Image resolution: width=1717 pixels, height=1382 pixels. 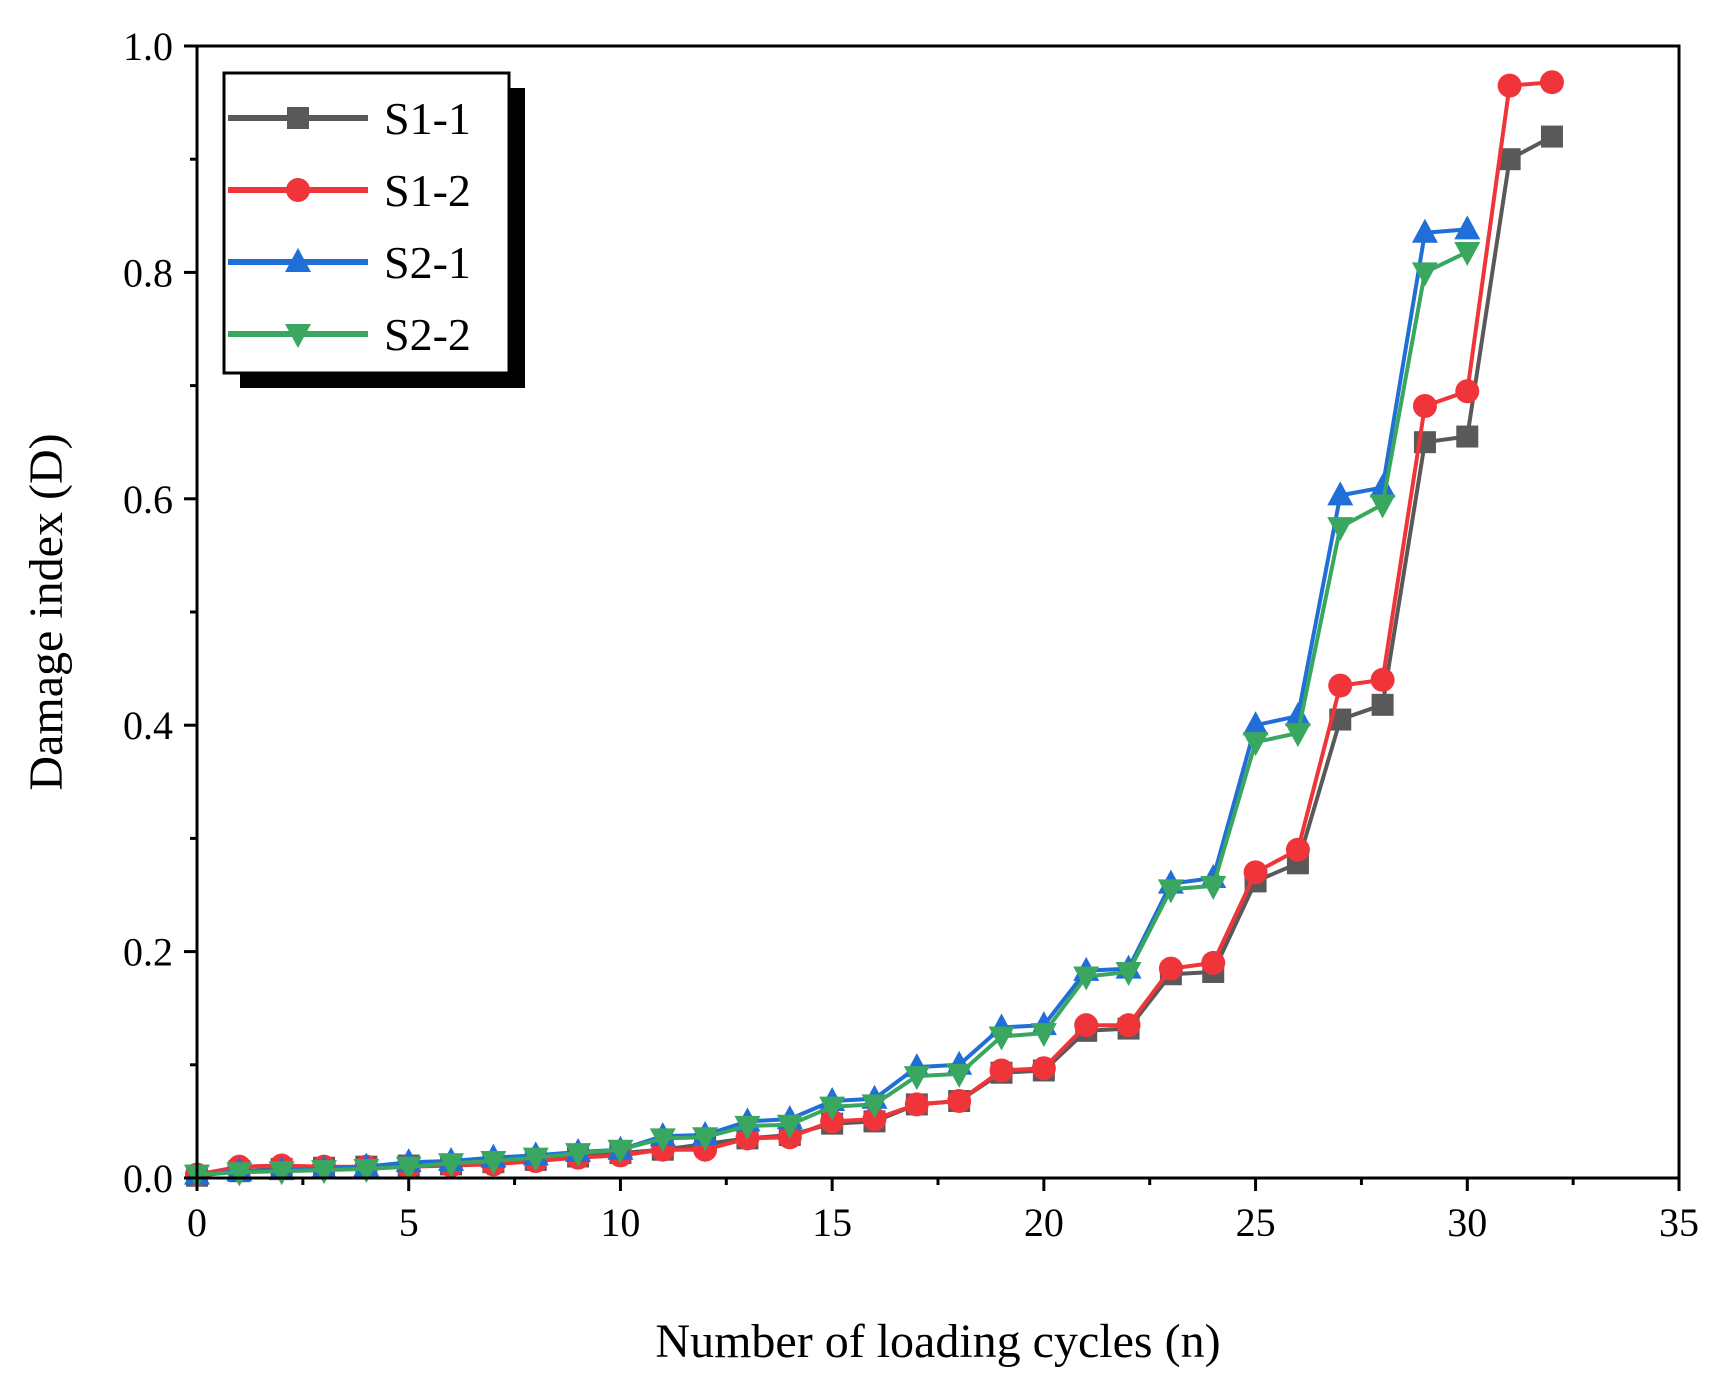 What do you see at coordinates (148, 1178) in the screenshot?
I see `y-tick-label: 0.0` at bounding box center [148, 1178].